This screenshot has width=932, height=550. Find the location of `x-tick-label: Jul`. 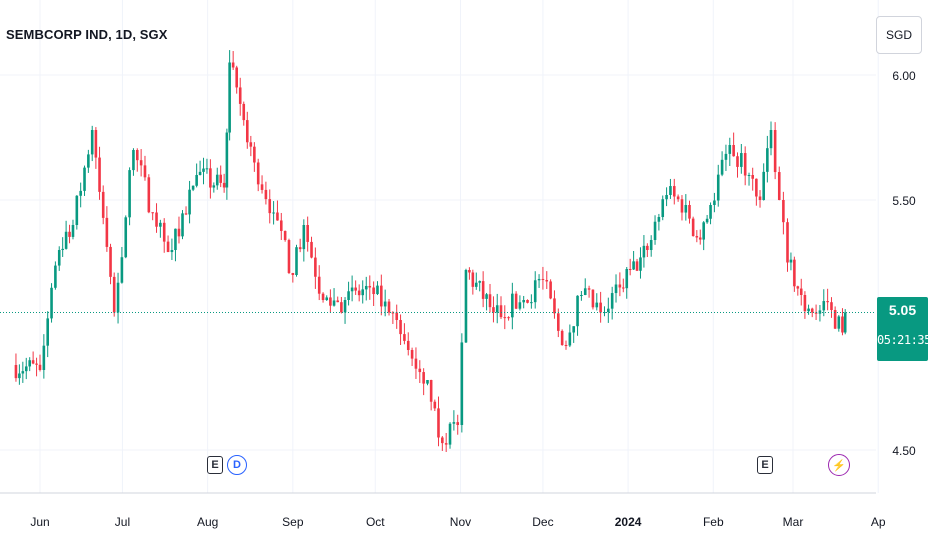

x-tick-label: Jul is located at coordinates (122, 522).